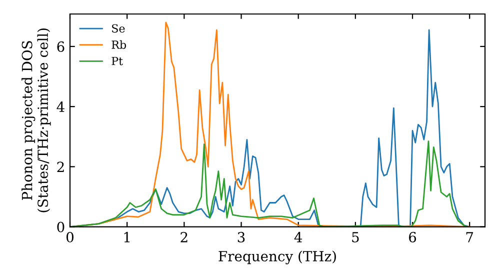  What do you see at coordinates (117, 61) in the screenshot?
I see `legend-label: Pt` at bounding box center [117, 61].